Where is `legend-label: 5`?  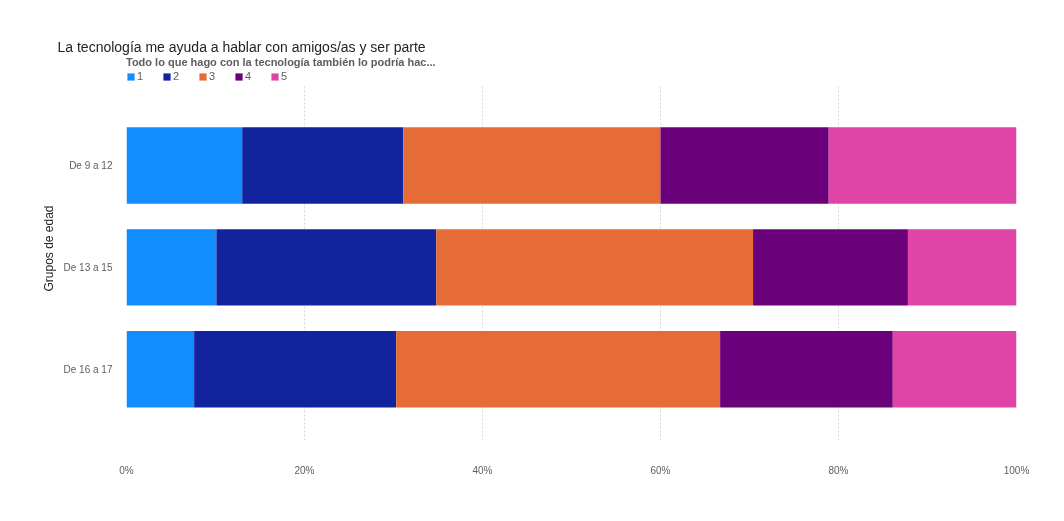
legend-label: 5 is located at coordinates (285, 76).